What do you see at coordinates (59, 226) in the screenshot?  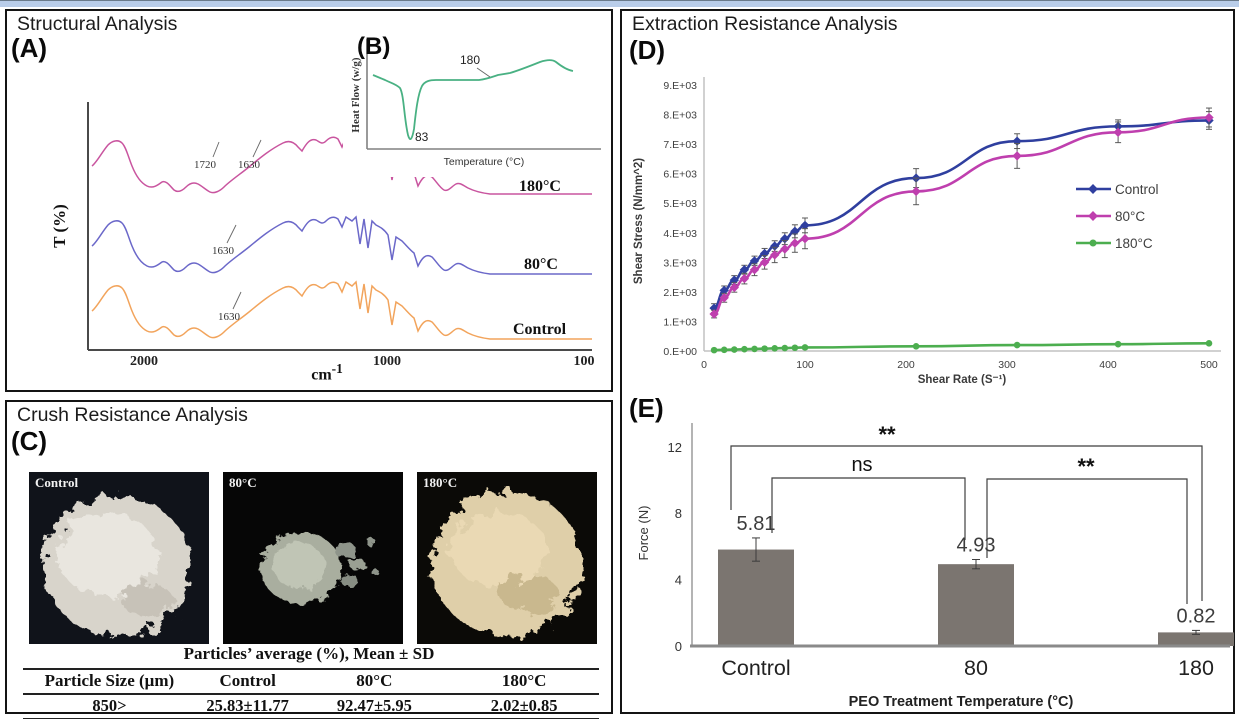 I see `ftir-y-label: T (%)` at bounding box center [59, 226].